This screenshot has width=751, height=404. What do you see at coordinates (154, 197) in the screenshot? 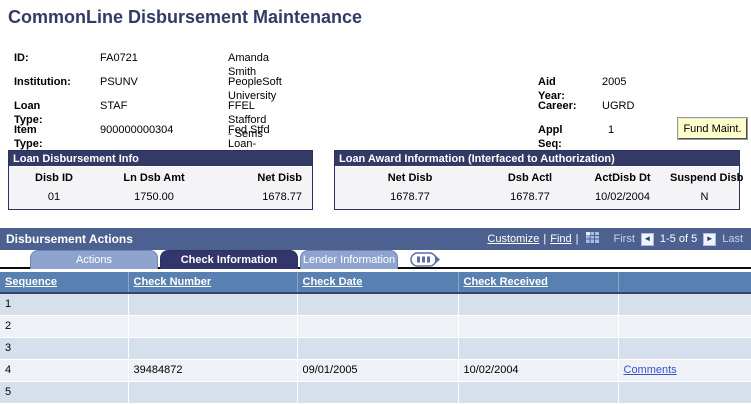
I see `ln-dsb-amt-value: 1750.00` at bounding box center [154, 197].